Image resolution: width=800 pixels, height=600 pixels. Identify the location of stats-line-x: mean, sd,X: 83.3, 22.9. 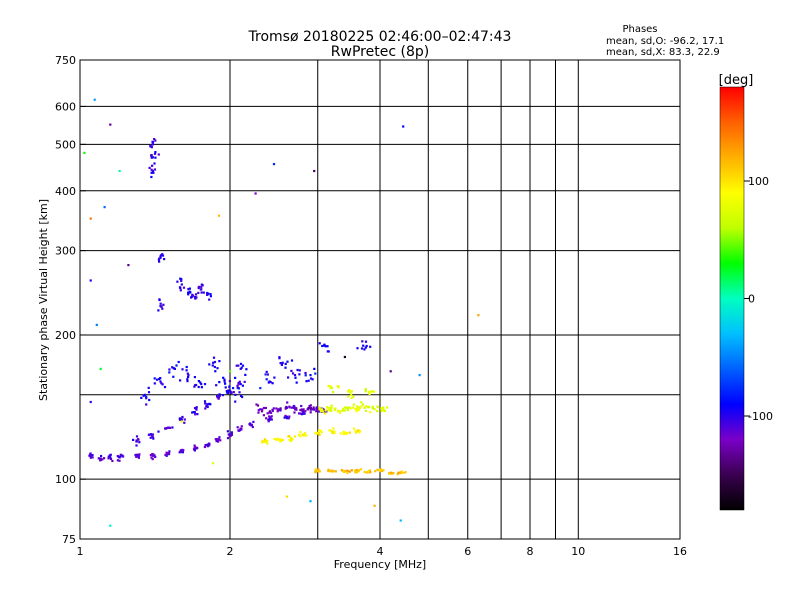
(663, 52).